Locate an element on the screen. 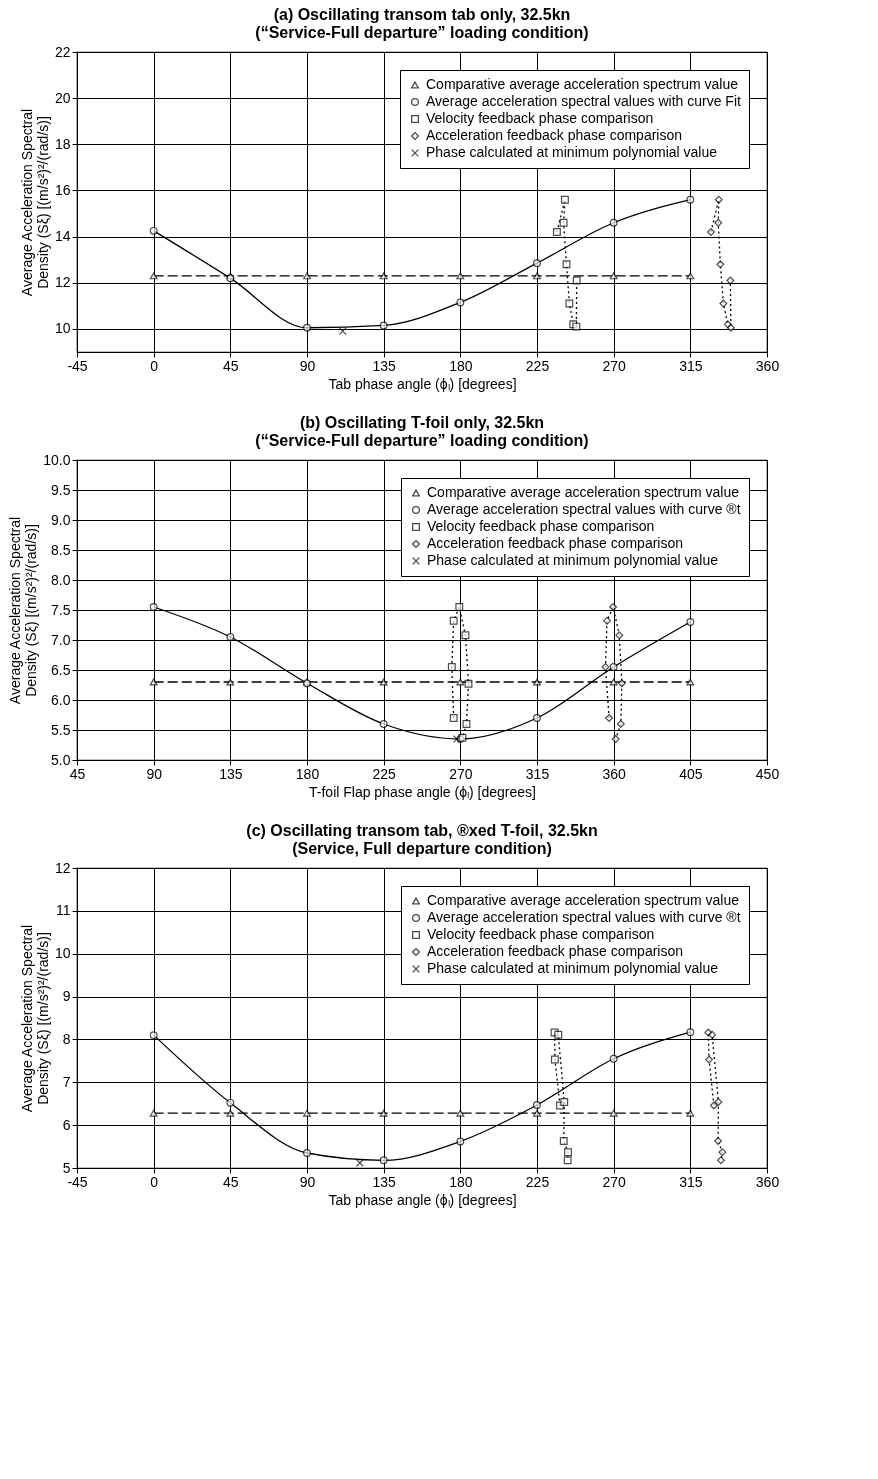 The image size is (878, 1479). y-tick-label: 5.5 is located at coordinates (61, 729).